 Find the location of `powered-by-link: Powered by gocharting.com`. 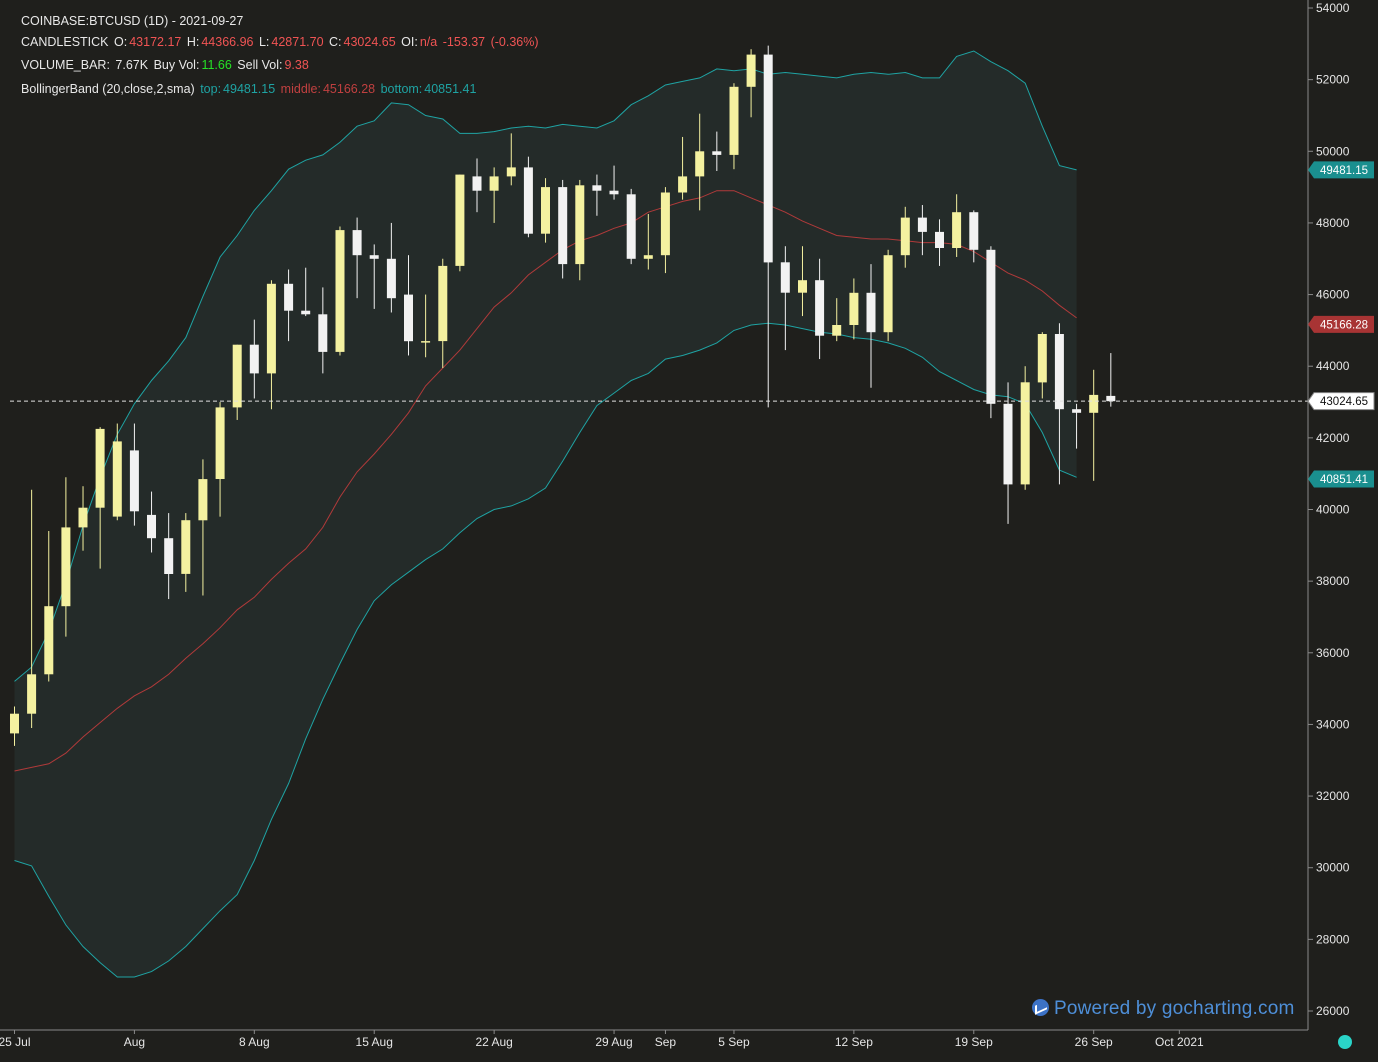

powered-by-link: Powered by gocharting.com is located at coordinates (1163, 1009).